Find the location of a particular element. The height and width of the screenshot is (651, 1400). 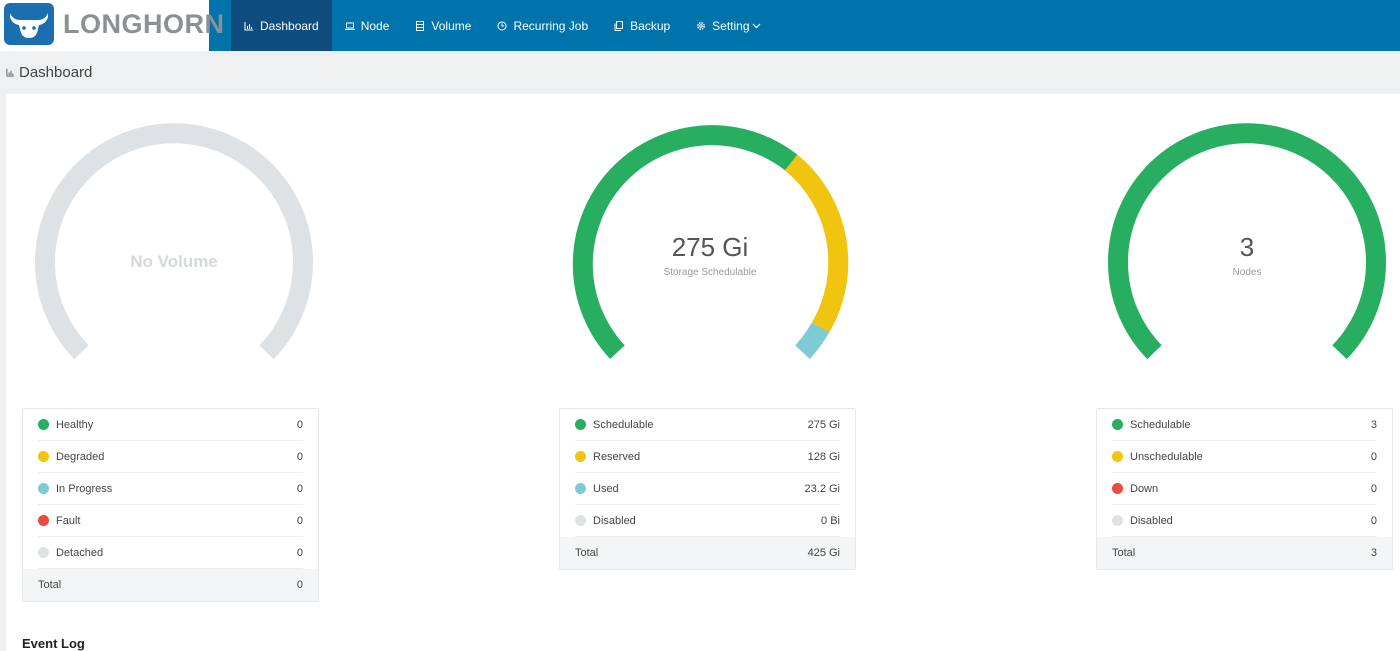

copy-icon is located at coordinates (619, 25).